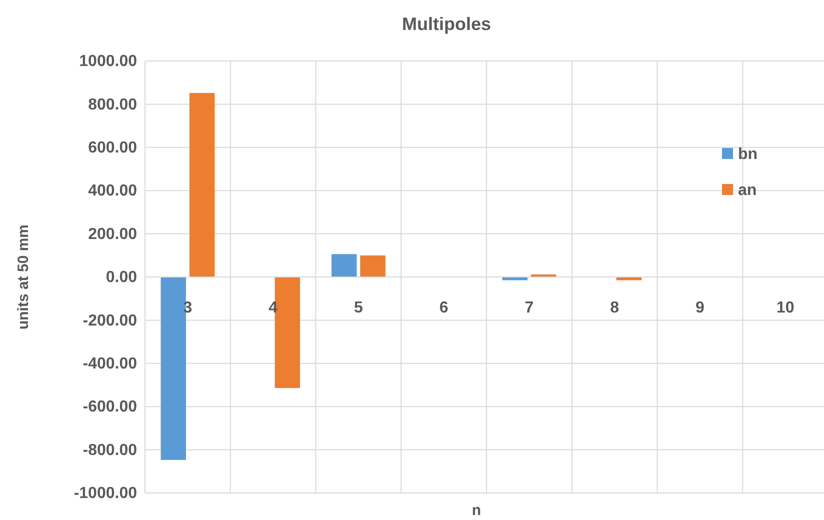 Image resolution: width=824 pixels, height=520 pixels. What do you see at coordinates (477, 510) in the screenshot?
I see `x-axis-title: n` at bounding box center [477, 510].